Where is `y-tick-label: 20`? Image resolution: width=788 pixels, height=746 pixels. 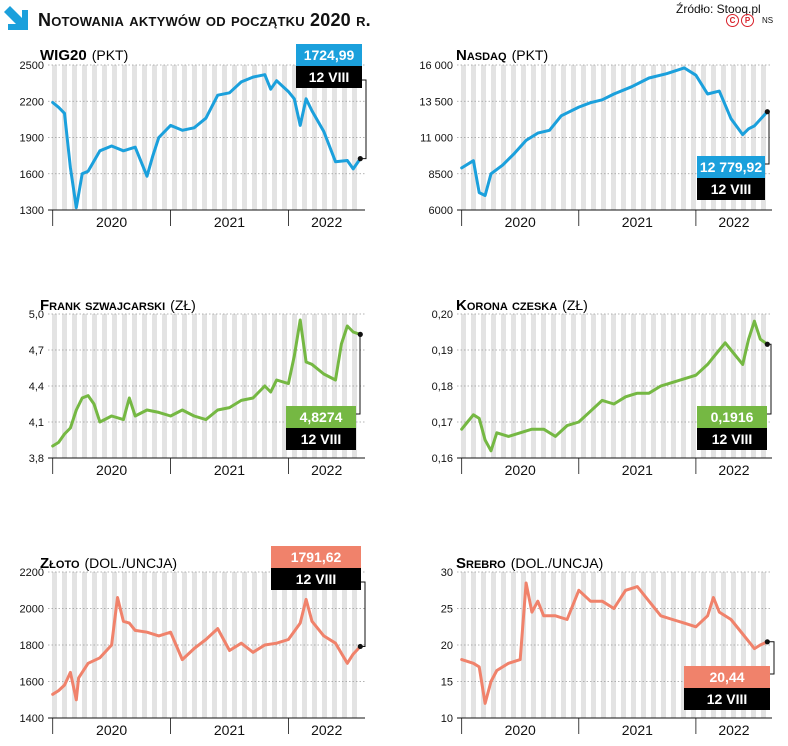 y-tick-label: 20 is located at coordinates (447, 646).